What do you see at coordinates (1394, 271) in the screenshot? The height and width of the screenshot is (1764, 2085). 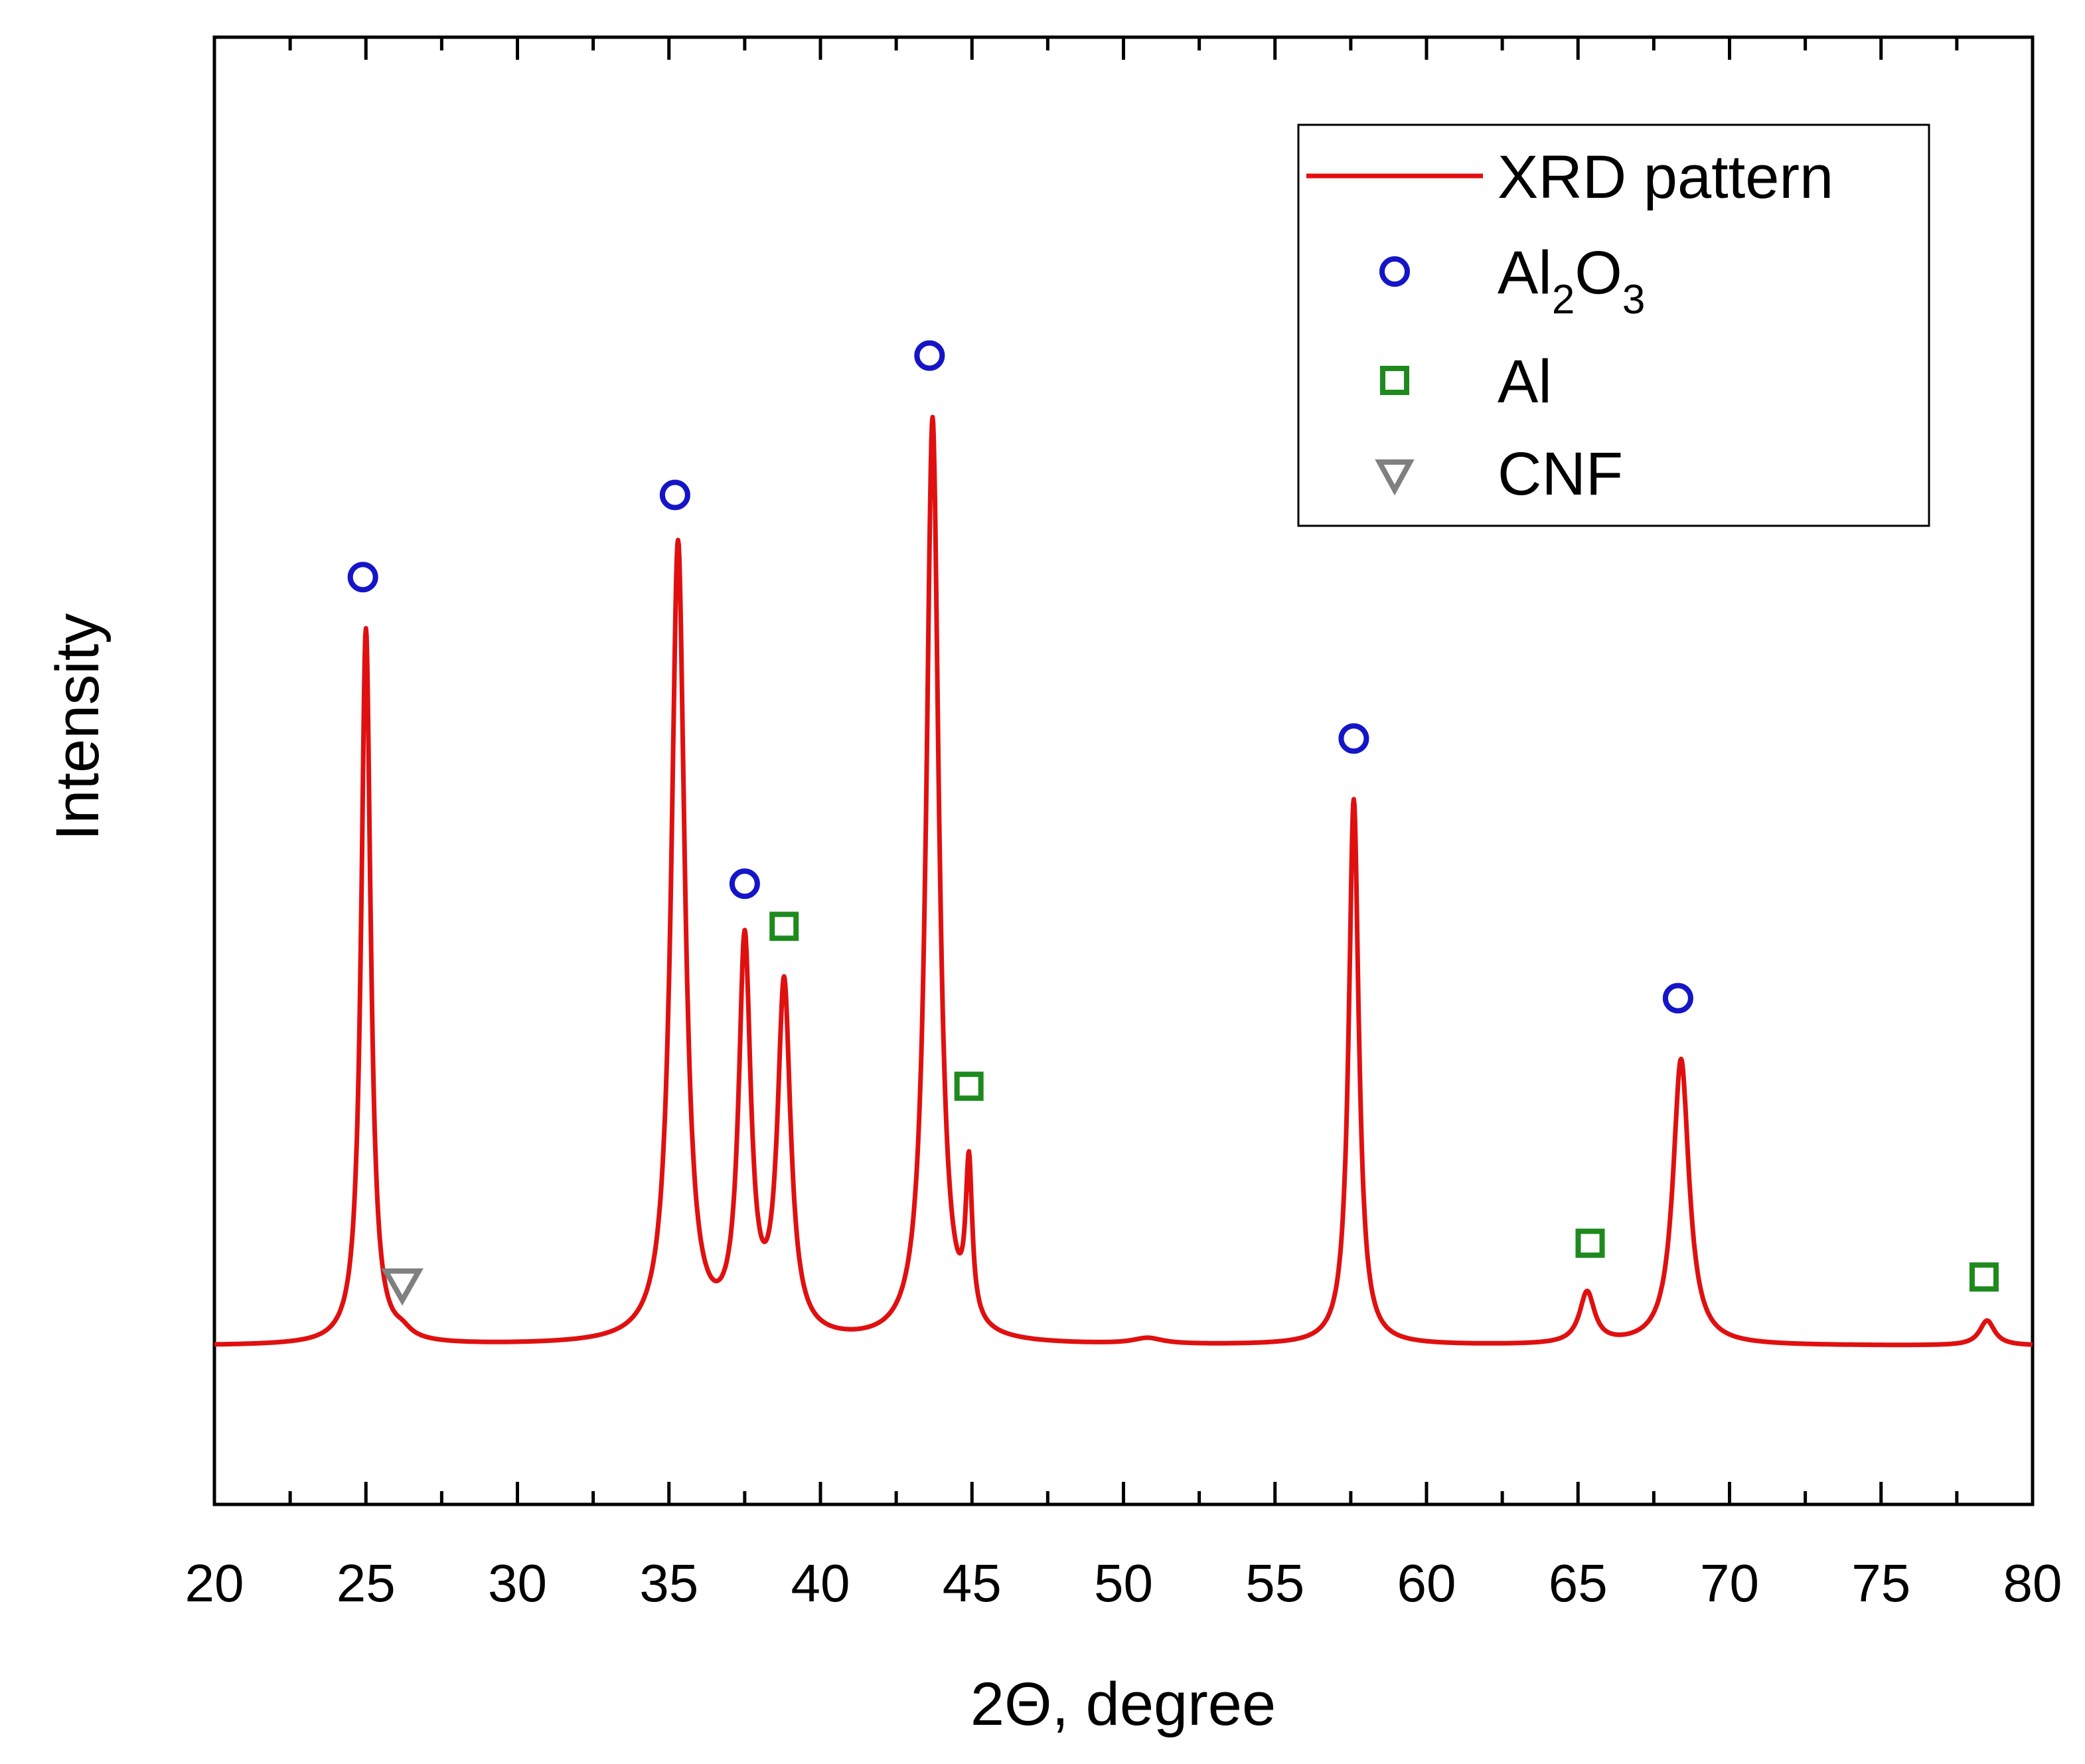 I see `legend-circle-icon` at bounding box center [1394, 271].